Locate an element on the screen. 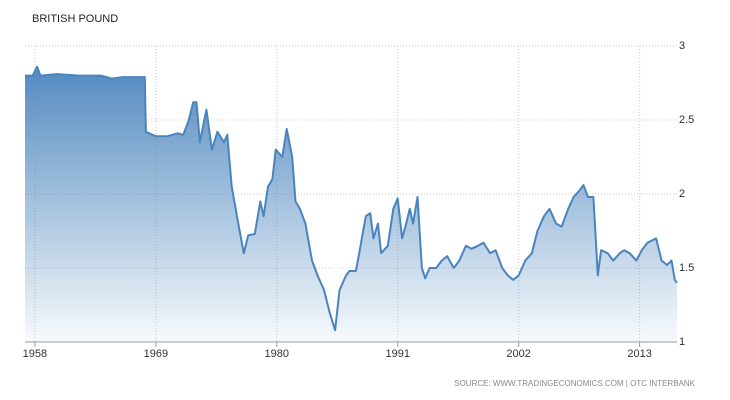  y-tick-label: 1.5 is located at coordinates (686, 268).